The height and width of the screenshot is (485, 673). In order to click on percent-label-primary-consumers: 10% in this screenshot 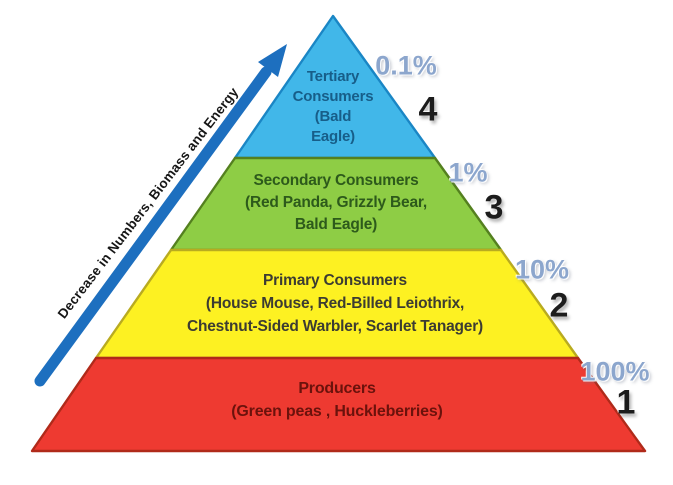, I will do `click(542, 269)`.